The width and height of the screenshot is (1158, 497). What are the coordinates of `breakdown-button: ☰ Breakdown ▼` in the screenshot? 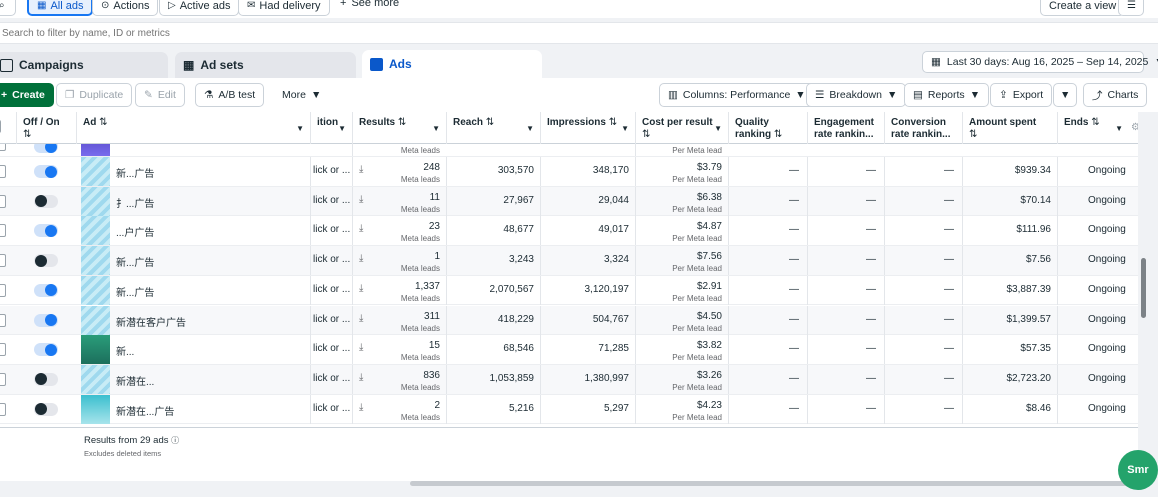 It's located at (856, 95).